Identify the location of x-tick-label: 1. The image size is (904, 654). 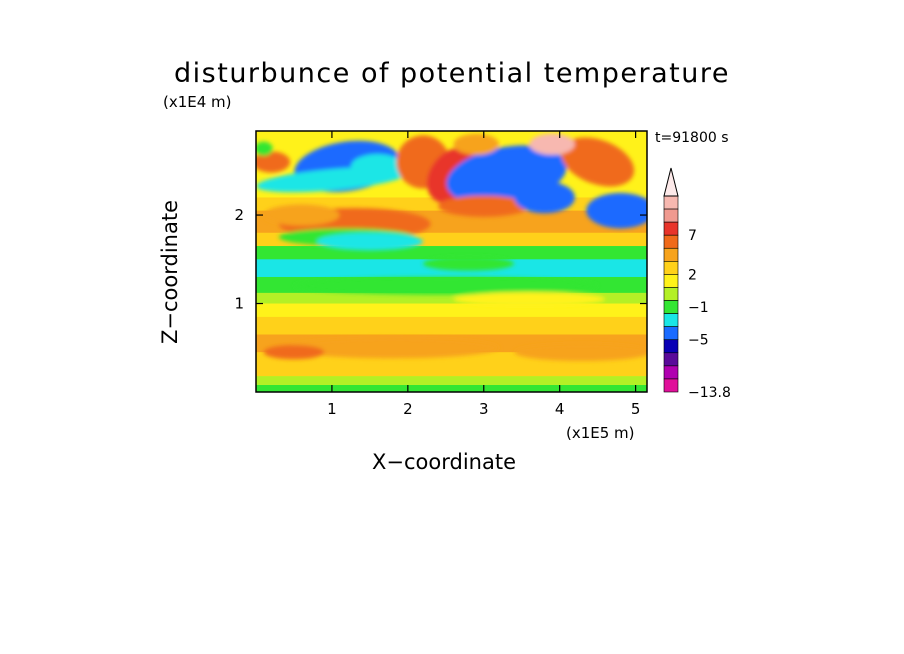
(332, 409).